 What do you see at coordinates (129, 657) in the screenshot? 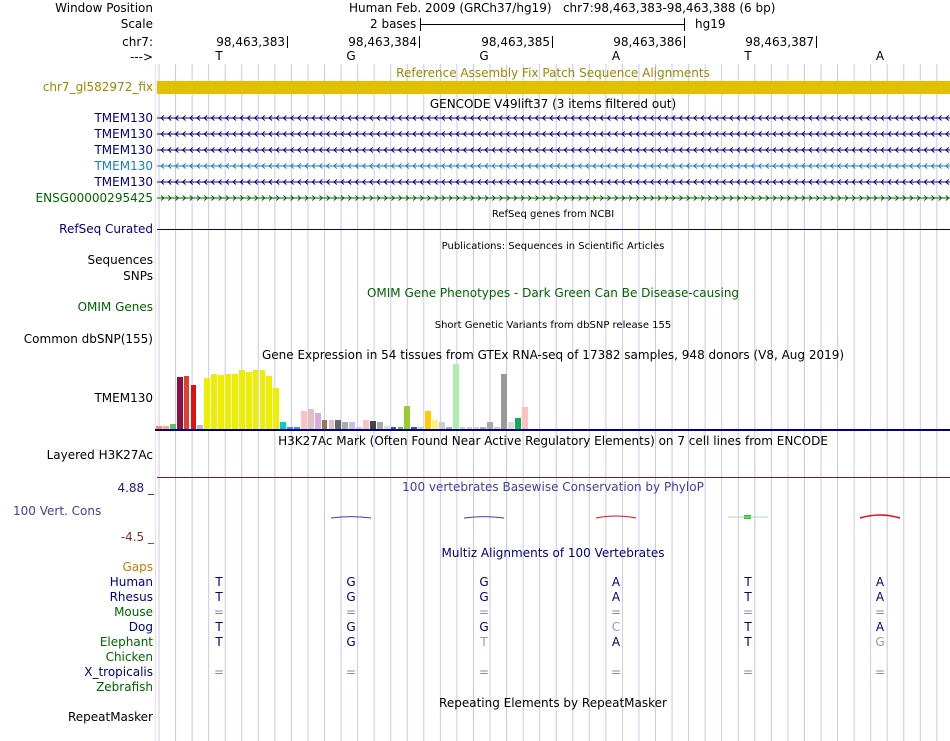
I see `species-label: Chicken` at bounding box center [129, 657].